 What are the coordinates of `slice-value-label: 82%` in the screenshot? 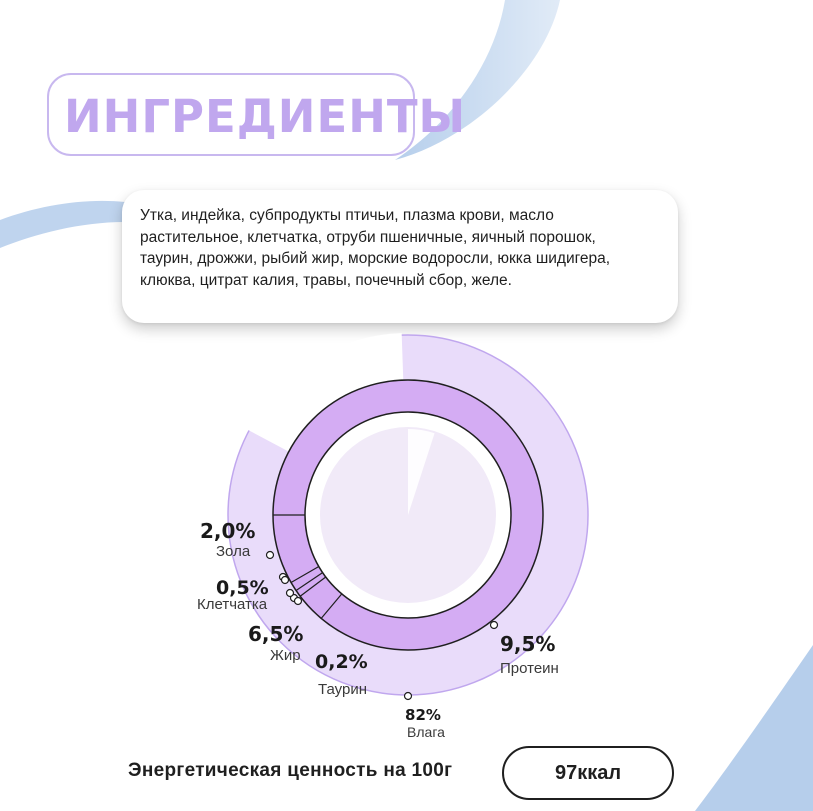 It's located at (423, 715).